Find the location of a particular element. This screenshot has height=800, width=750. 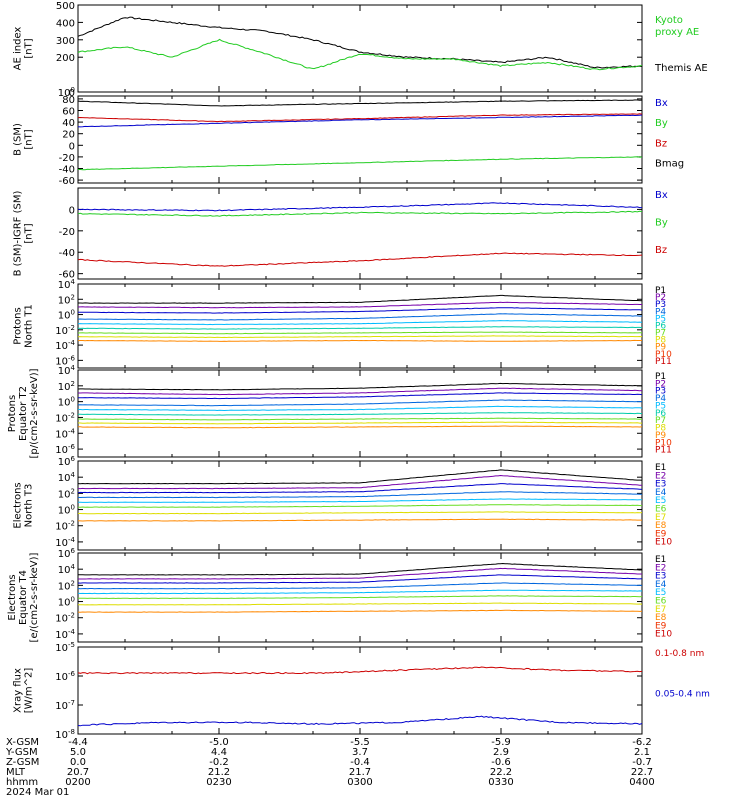

panel-ee4 is located at coordinates (360, 597).